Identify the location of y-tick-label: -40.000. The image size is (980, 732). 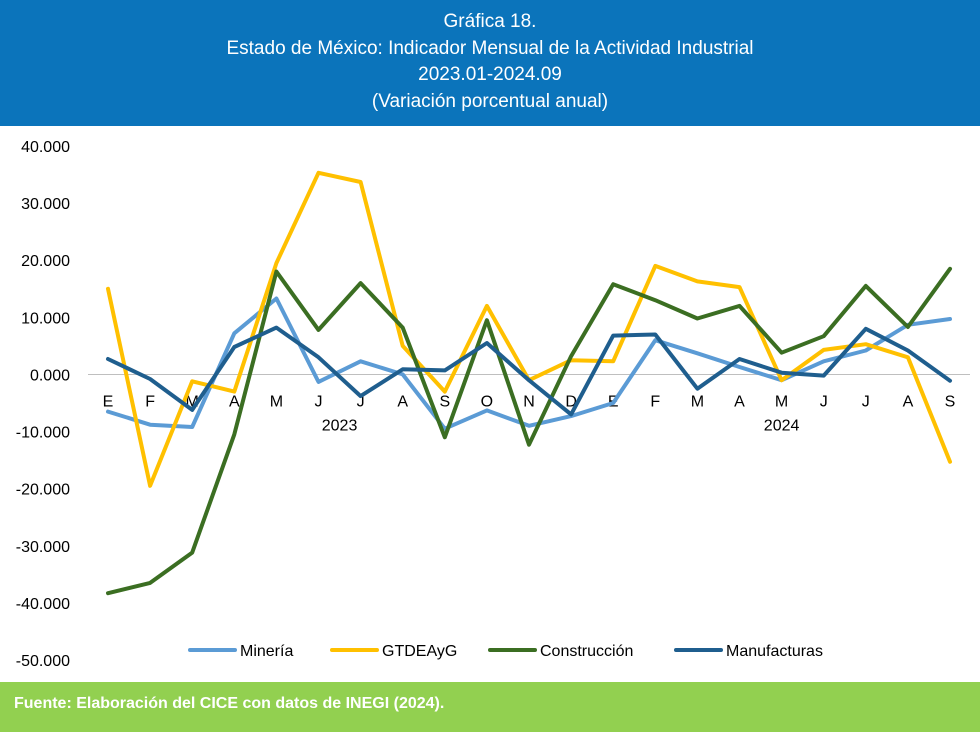
(43, 604).